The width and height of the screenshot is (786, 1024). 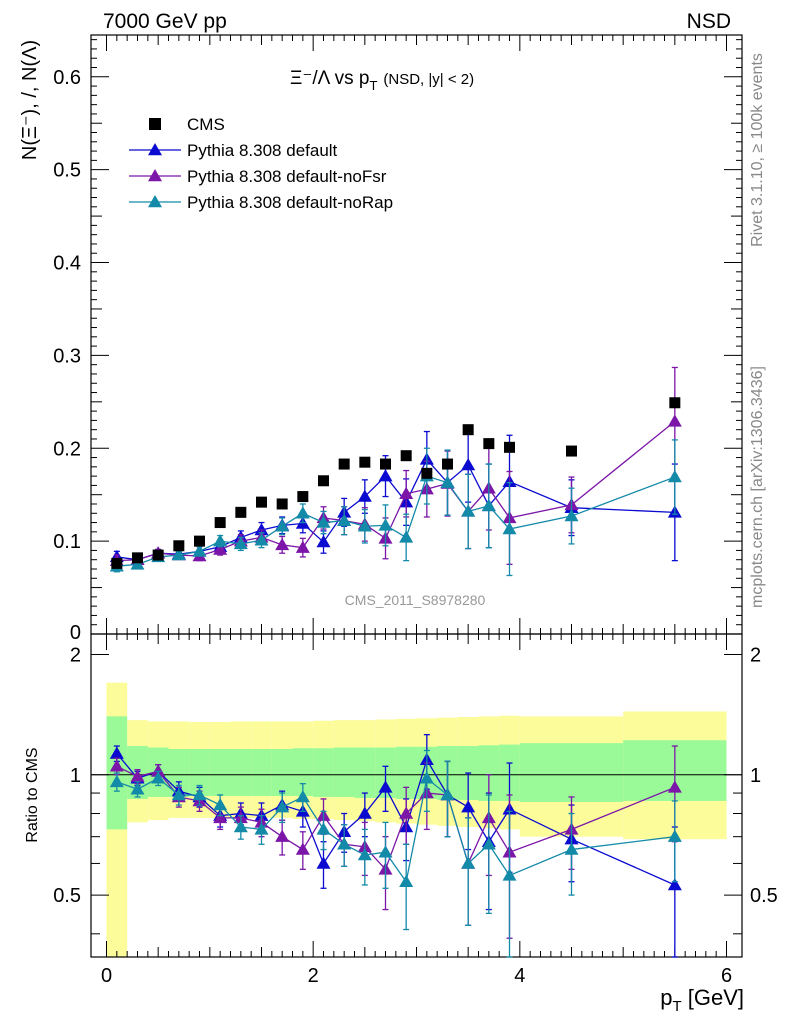 What do you see at coordinates (755, 776) in the screenshot?
I see `ratio-y-tick-label-right: 1` at bounding box center [755, 776].